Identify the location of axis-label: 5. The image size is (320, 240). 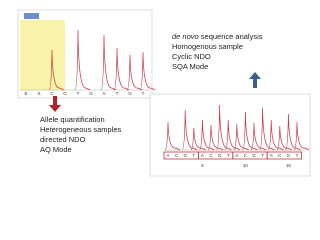
(202, 165).